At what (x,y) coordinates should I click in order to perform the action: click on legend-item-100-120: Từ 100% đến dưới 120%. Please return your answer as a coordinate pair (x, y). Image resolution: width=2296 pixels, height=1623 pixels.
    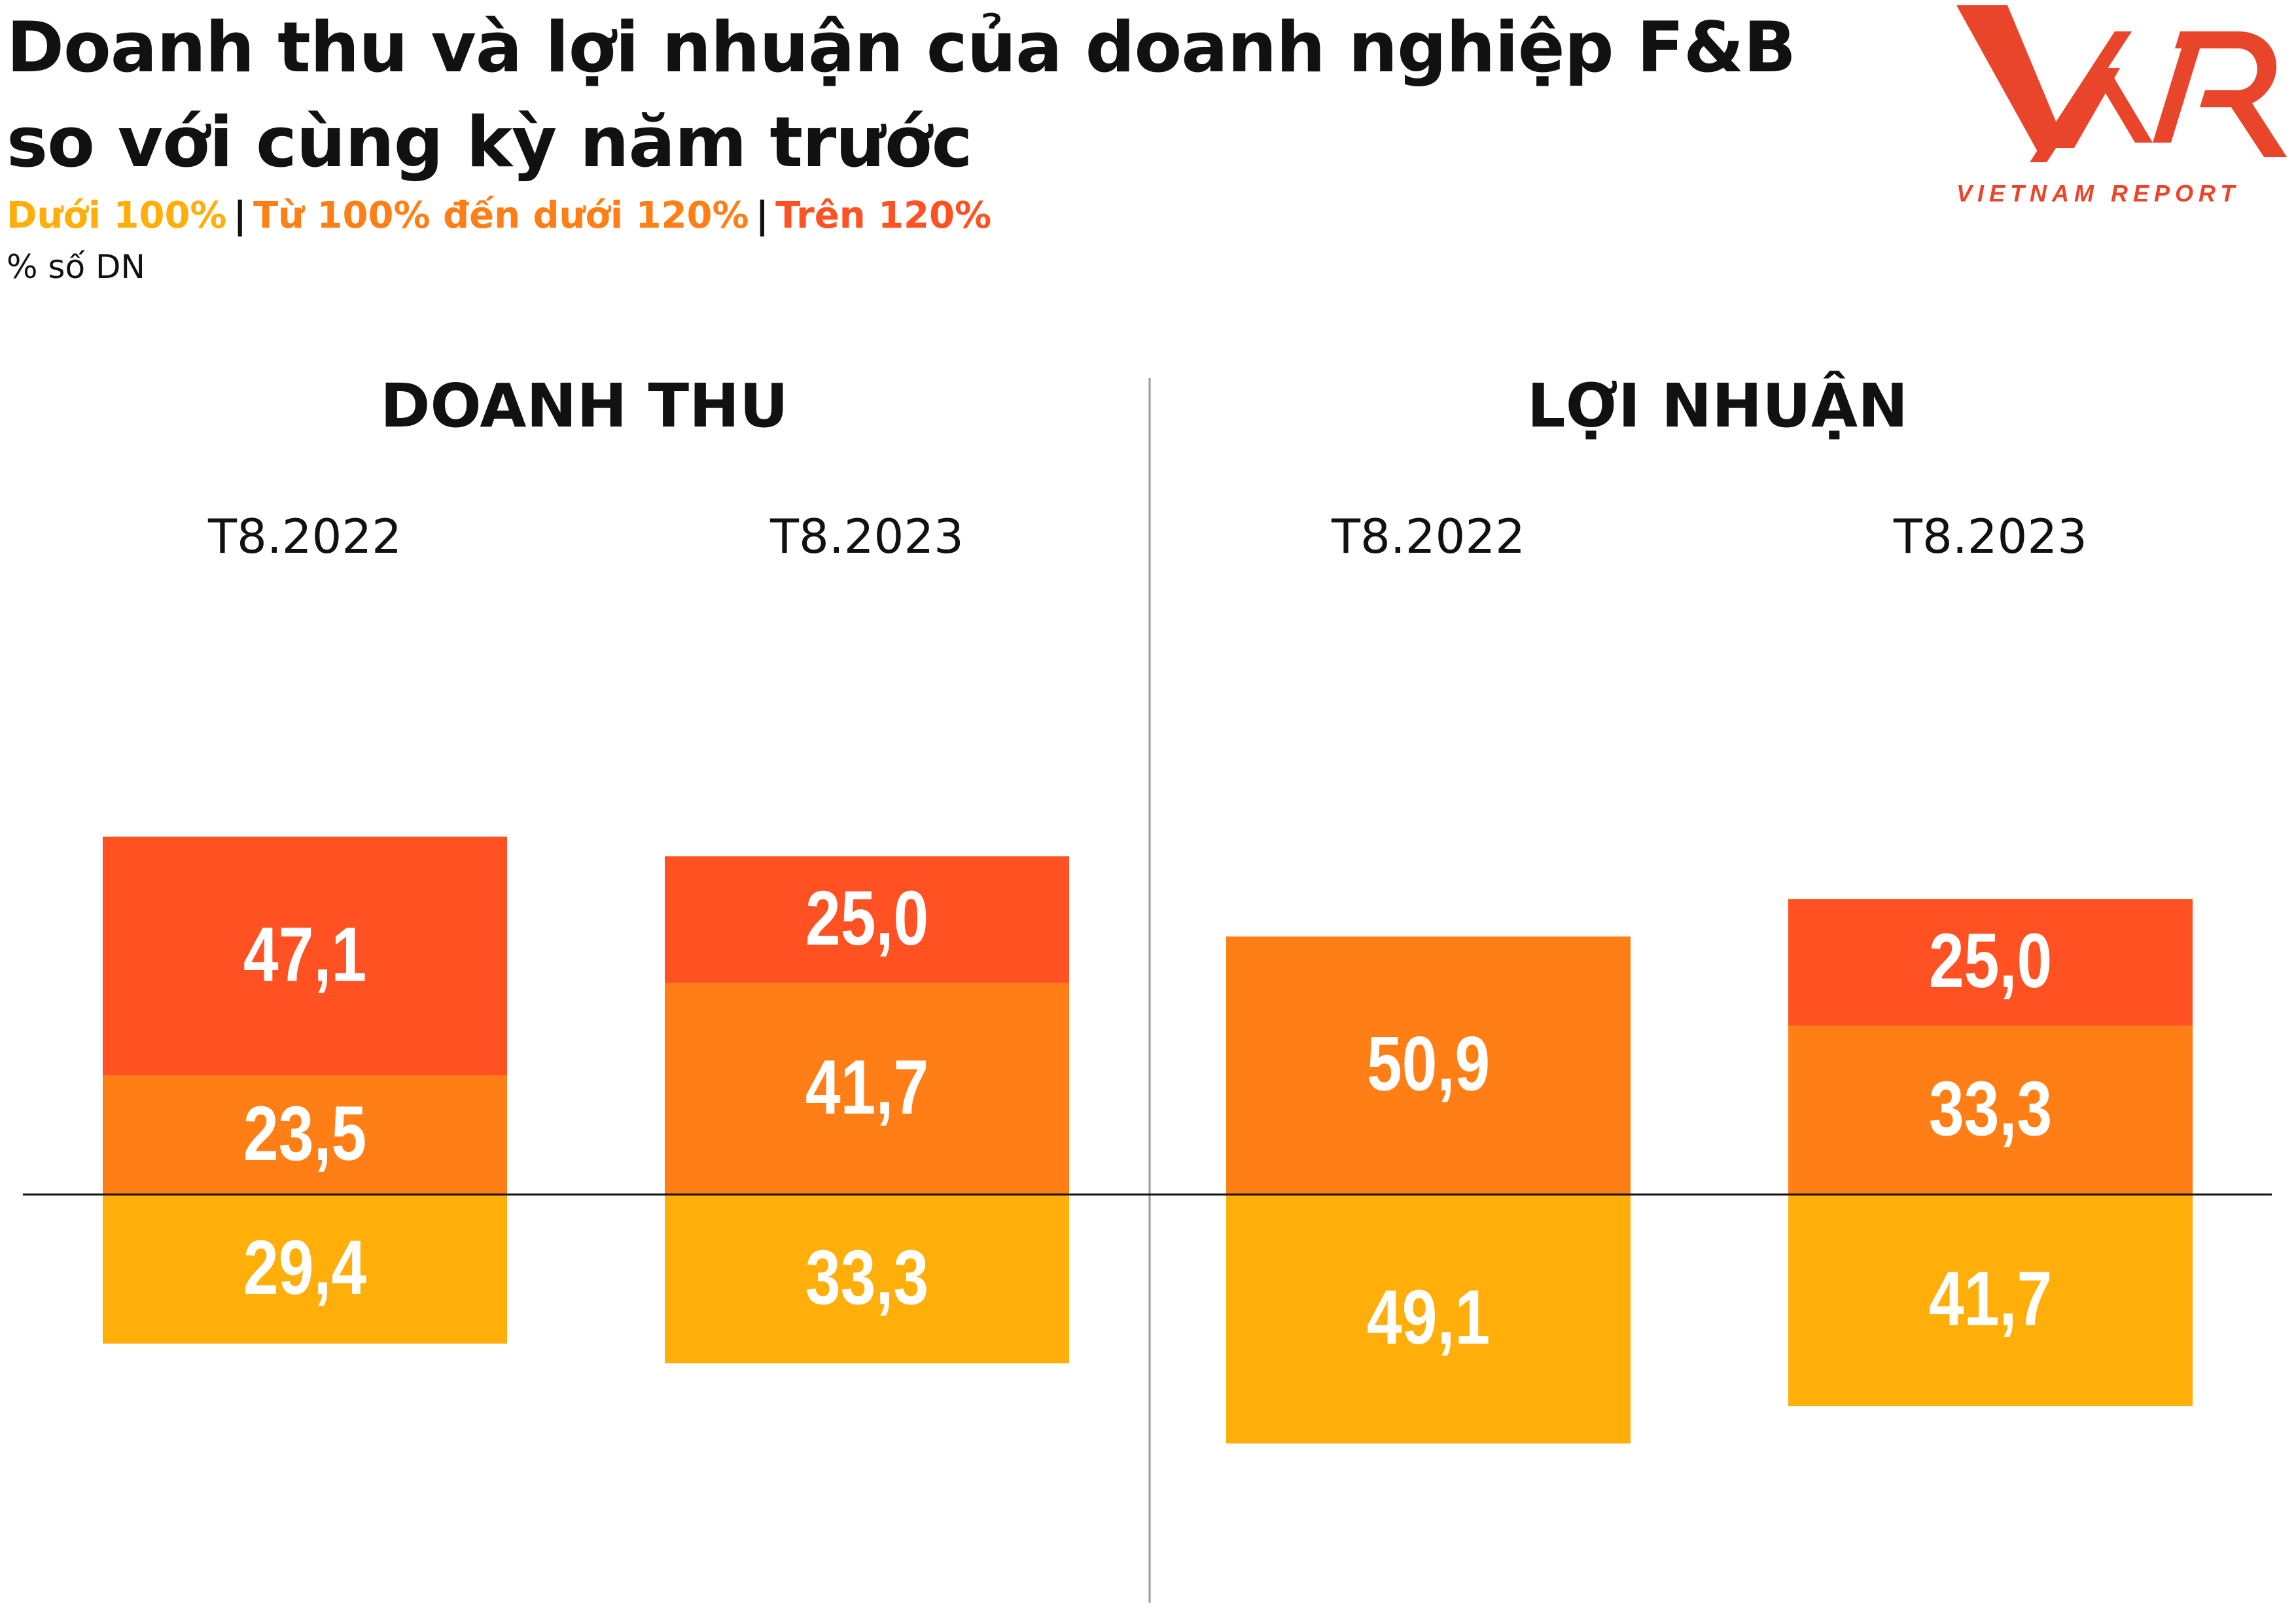
    Looking at the image, I should click on (501, 215).